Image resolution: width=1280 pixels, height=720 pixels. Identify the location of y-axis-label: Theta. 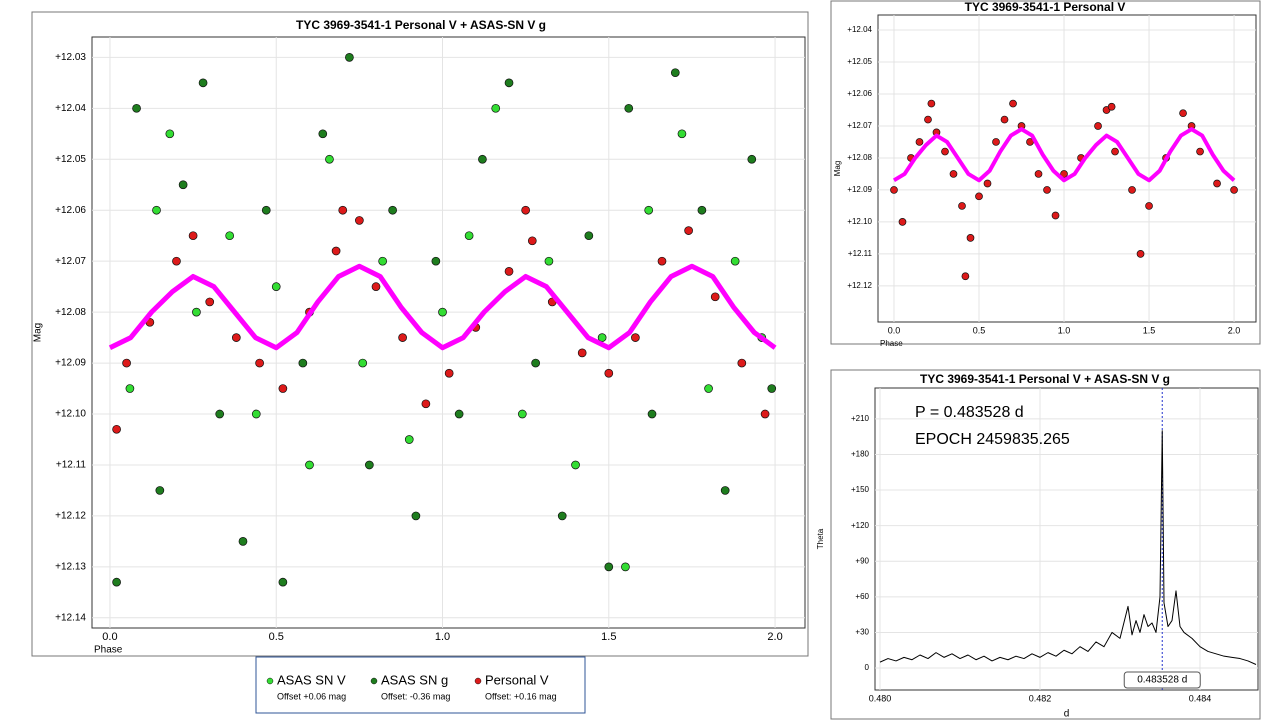
(820, 538).